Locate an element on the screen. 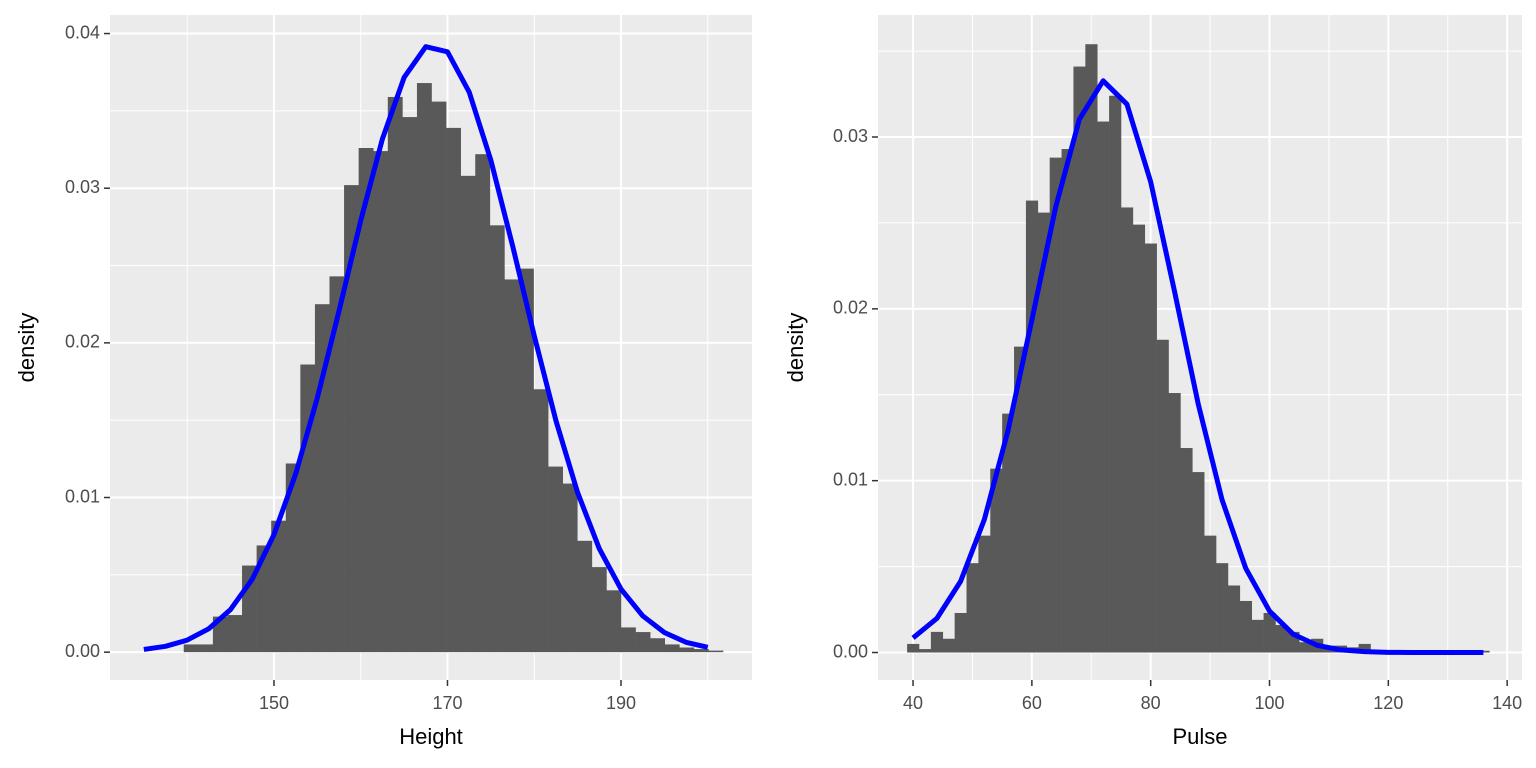 This screenshot has width=1536, height=768. x-tick-label: 170 is located at coordinates (447, 703).